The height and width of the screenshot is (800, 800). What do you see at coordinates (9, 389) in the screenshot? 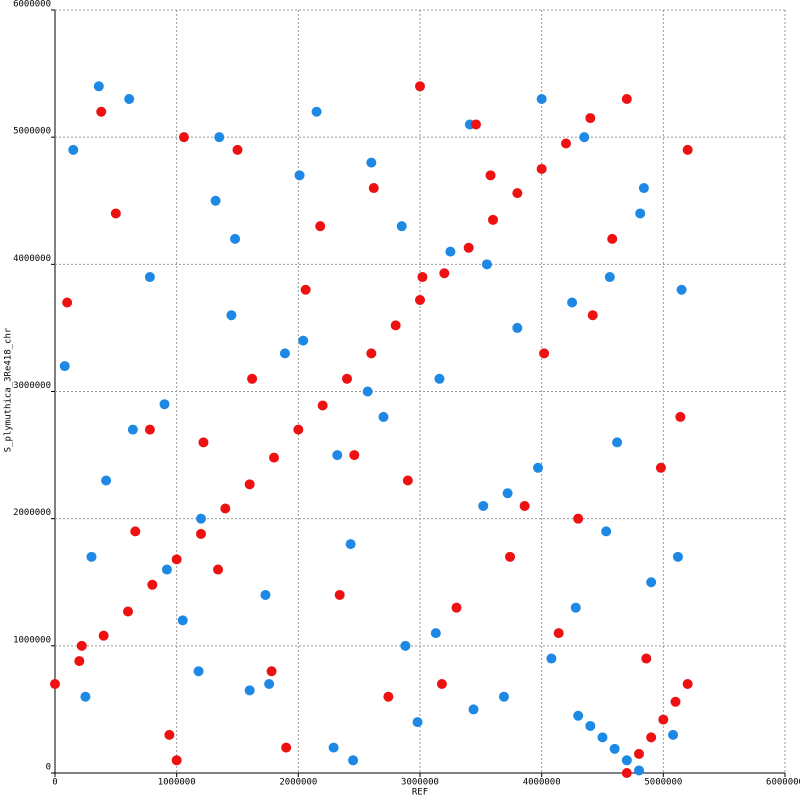
I see `y-axis-label: S_plymuthica_3Re418_chr` at bounding box center [9, 389].